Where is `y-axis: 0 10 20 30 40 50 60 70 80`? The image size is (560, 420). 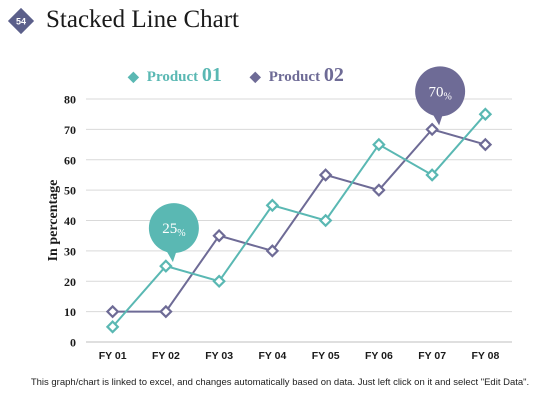
y-axis: 0 10 20 30 40 50 60 70 80 is located at coordinates (70, 221).